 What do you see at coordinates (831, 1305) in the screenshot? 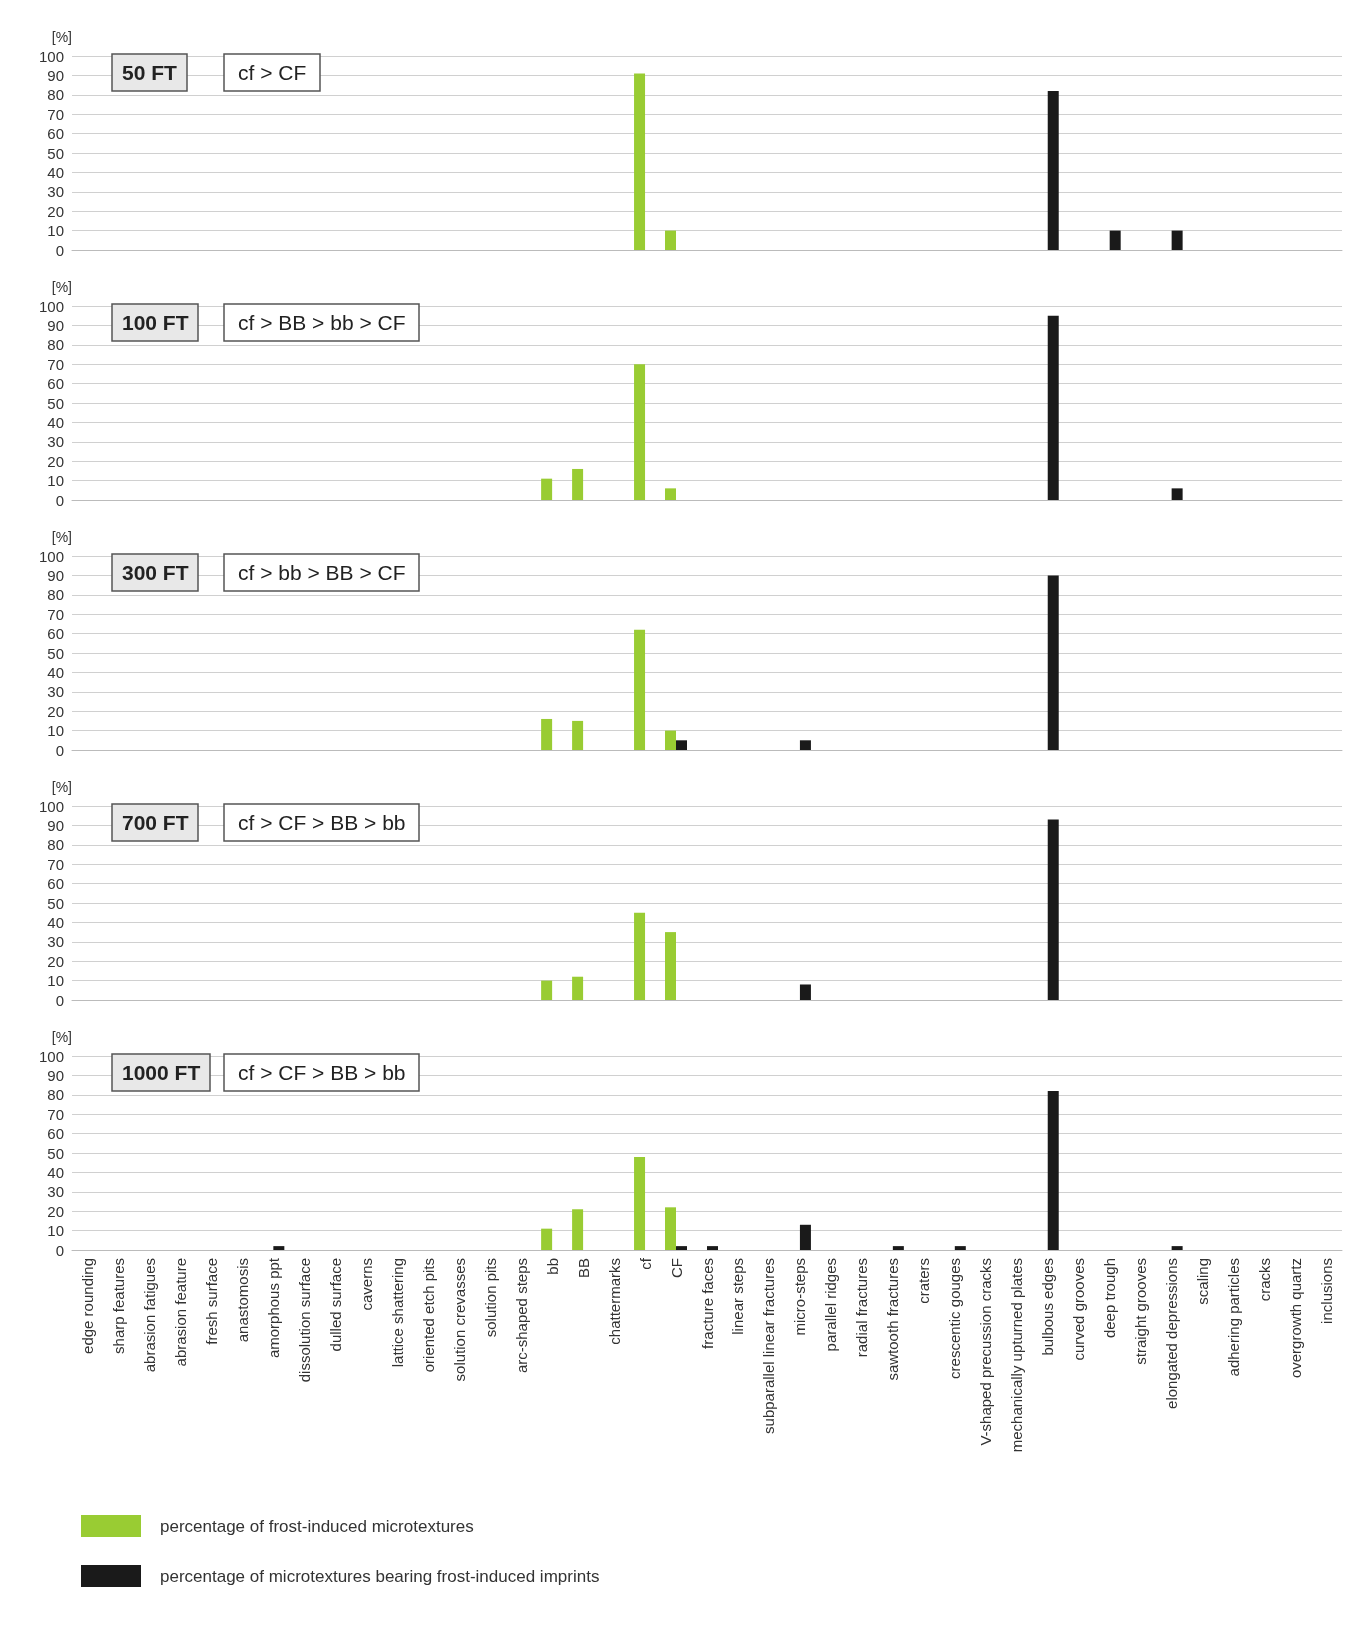
I see `x-tick-label: parallel ridges` at bounding box center [831, 1305].